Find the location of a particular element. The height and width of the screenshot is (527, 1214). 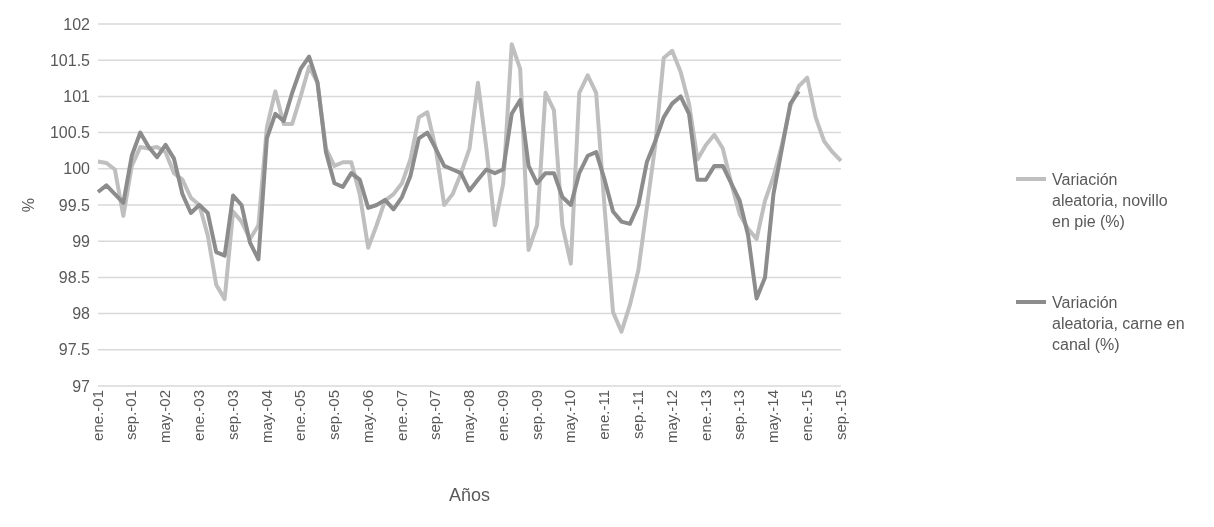

y-axis-title: % is located at coordinates (28, 205).